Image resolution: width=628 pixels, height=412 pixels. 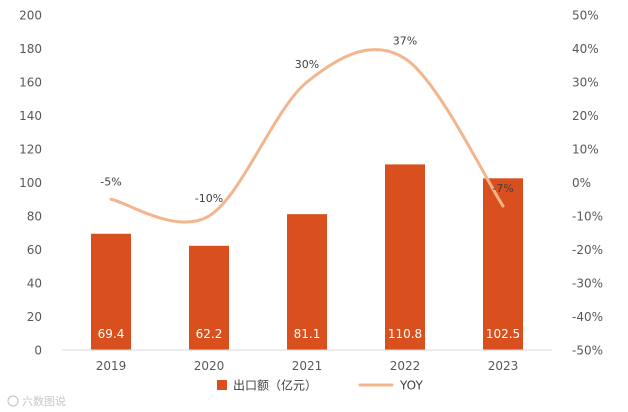 What do you see at coordinates (30, 83) in the screenshot?
I see `left-tick-label: 160` at bounding box center [30, 83].